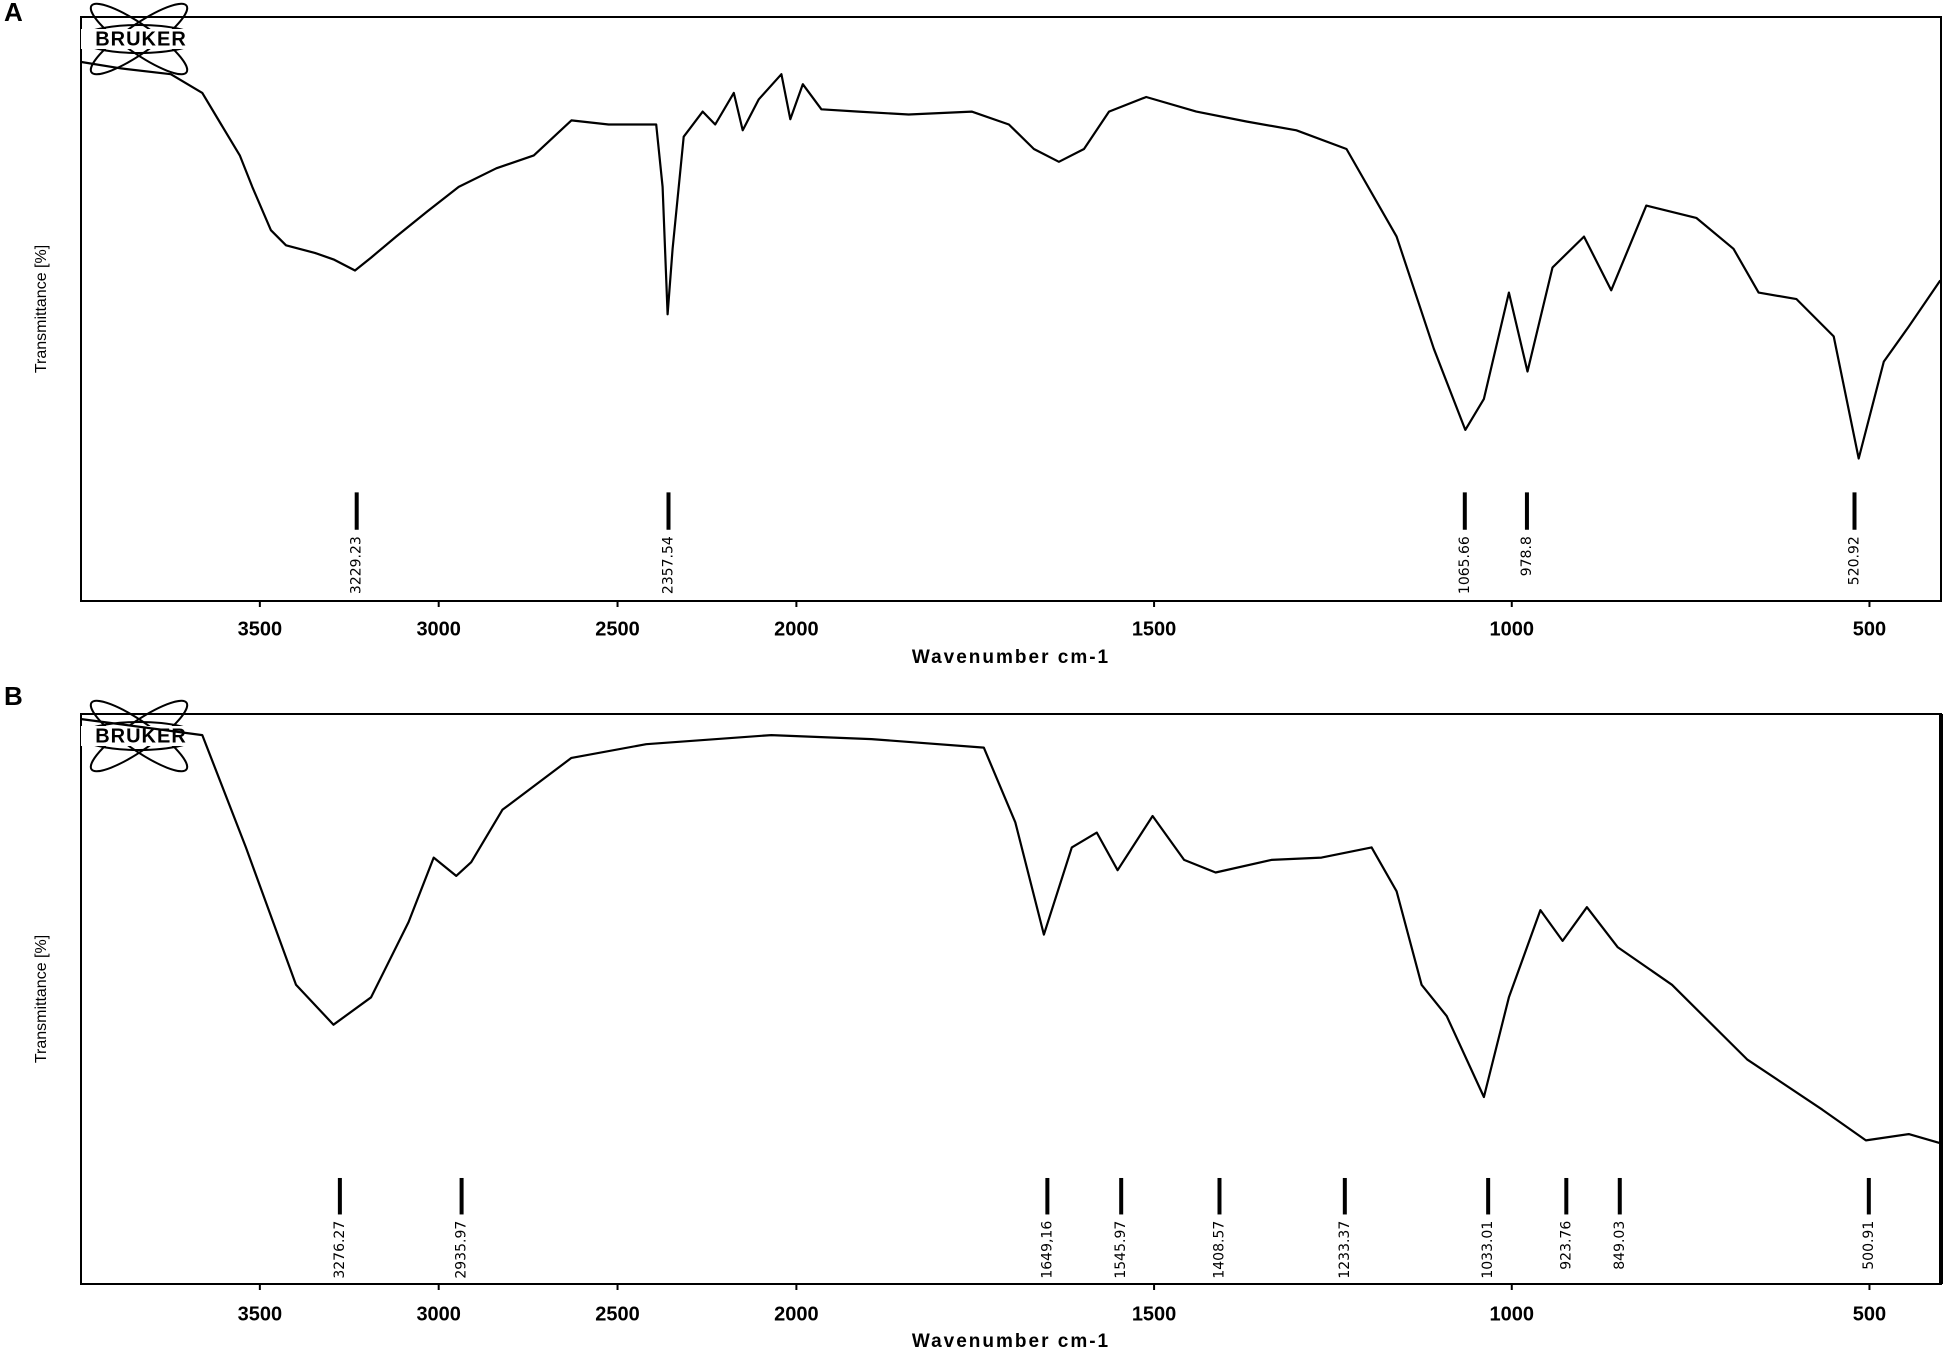 Image resolution: width=1950 pixels, height=1352 pixels. What do you see at coordinates (1869, 1245) in the screenshot?
I see `peak-label: 500.91` at bounding box center [1869, 1245].